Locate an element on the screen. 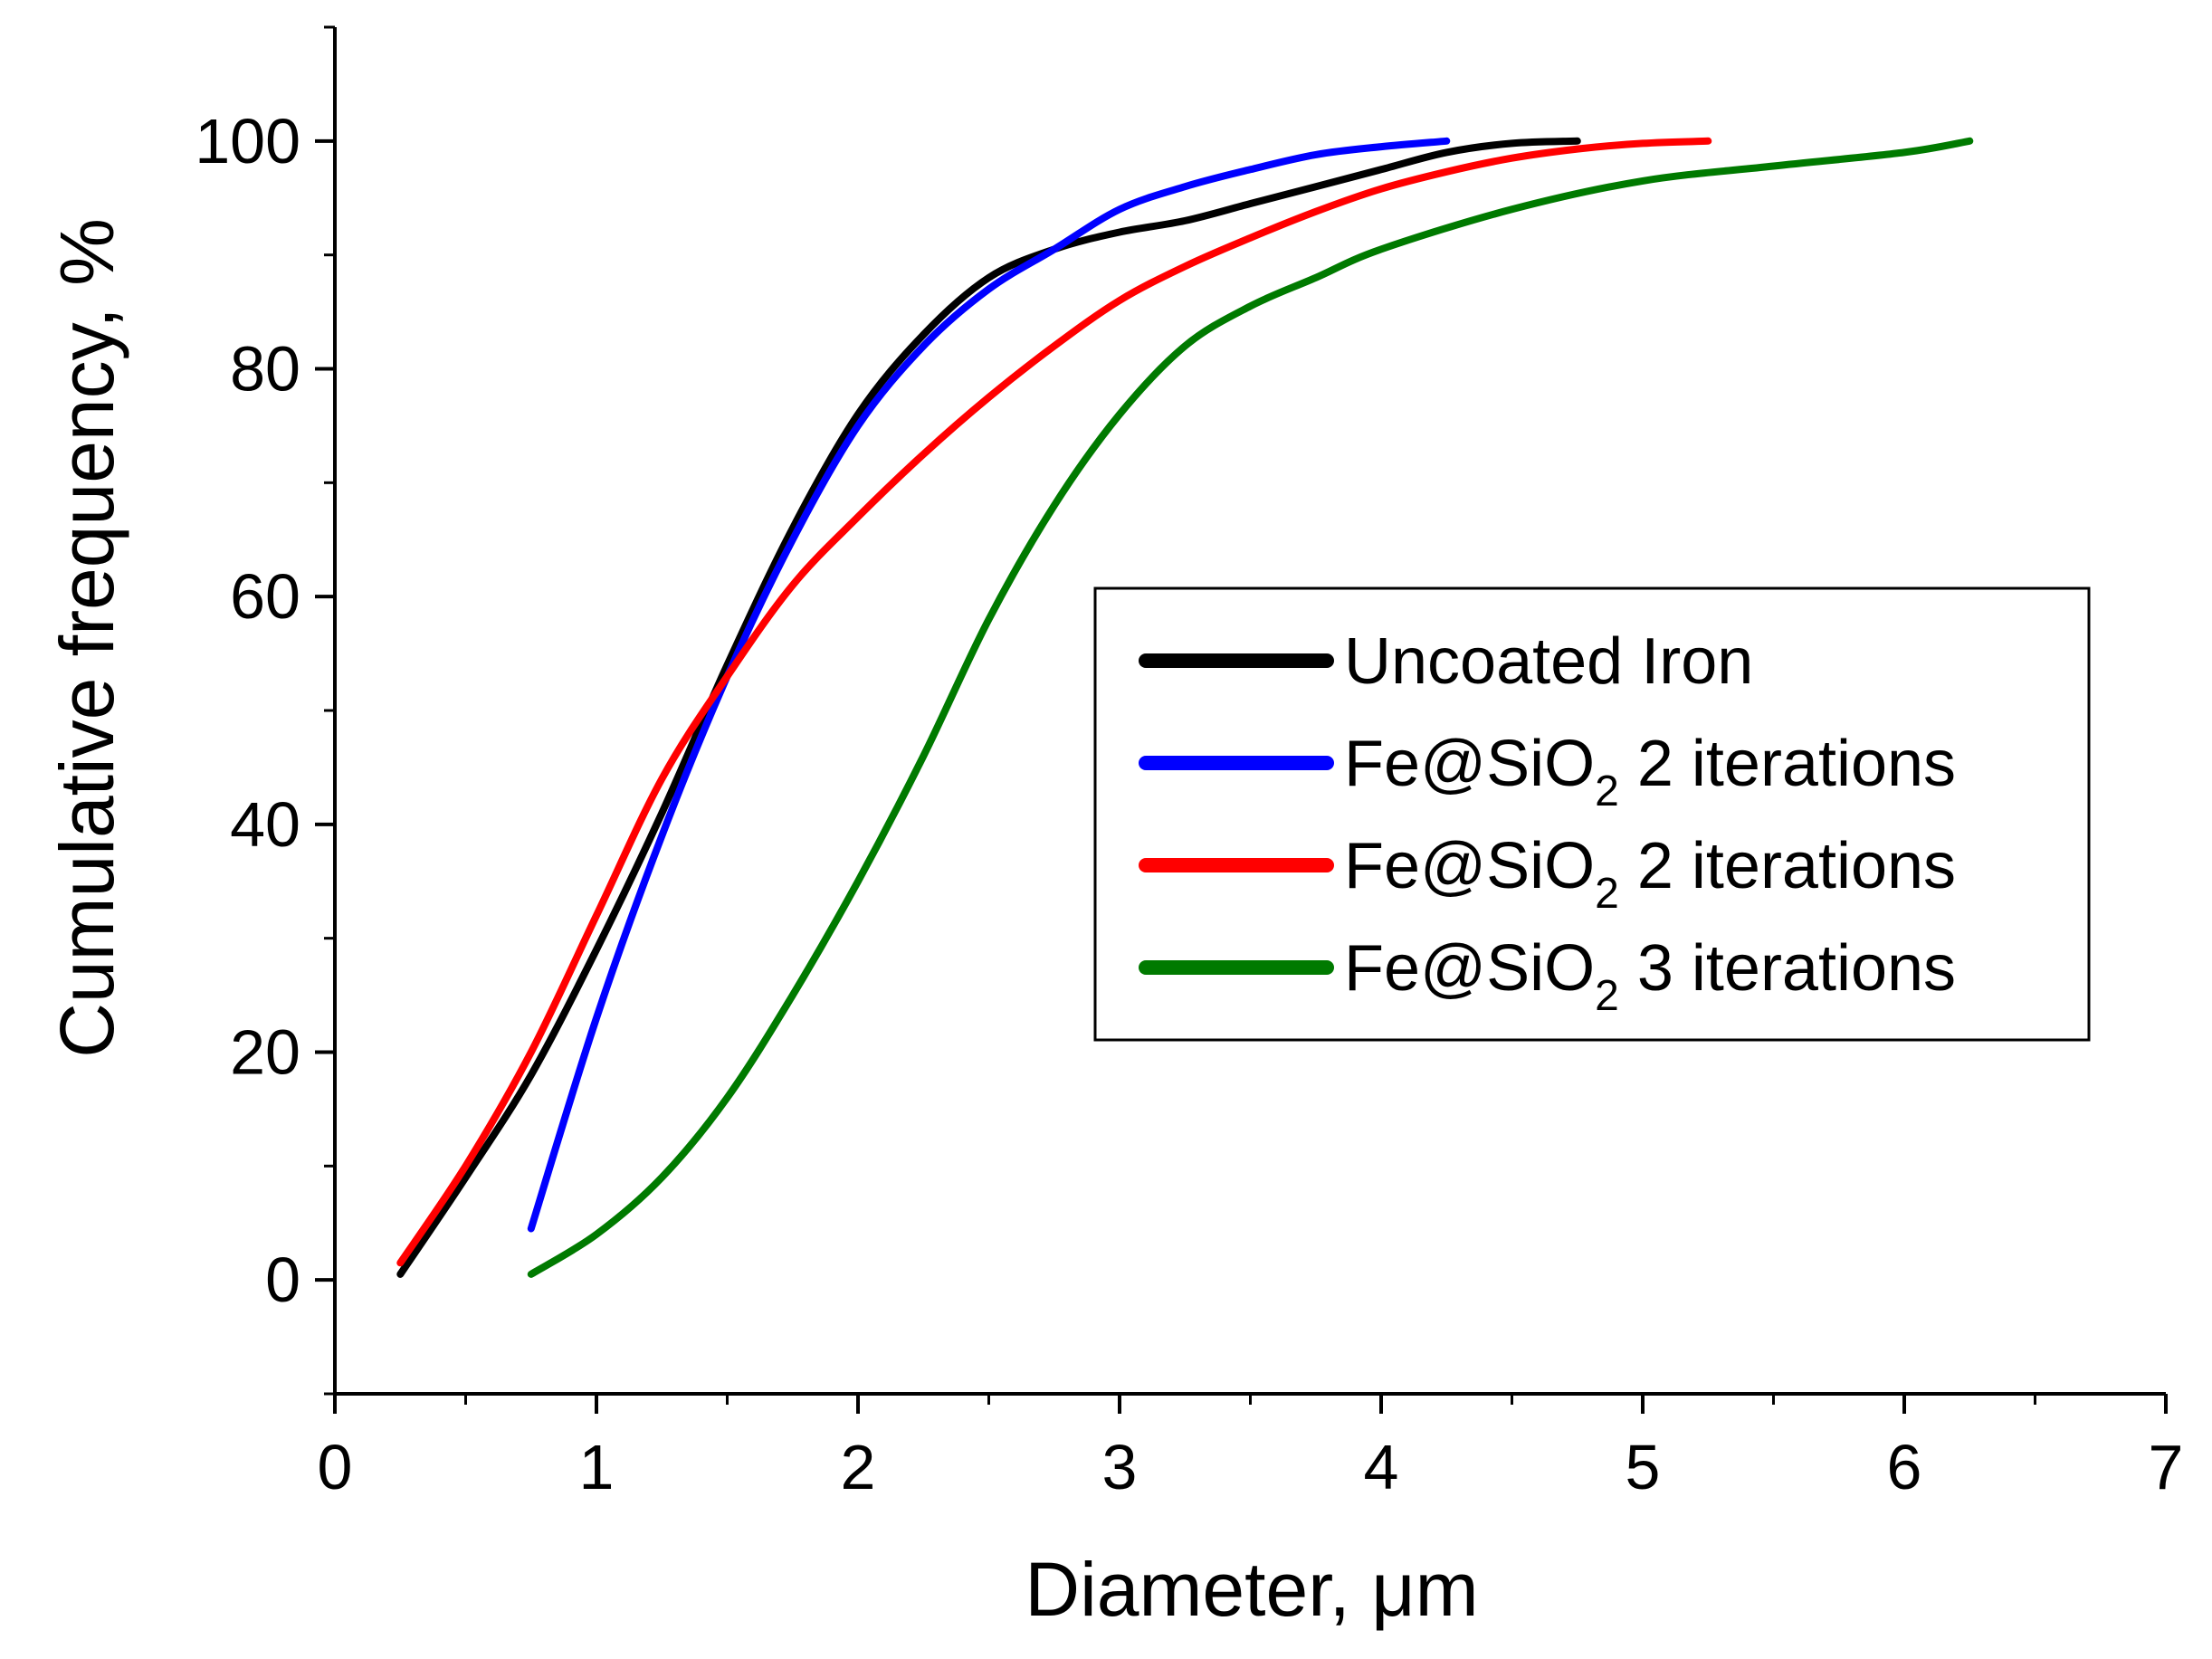  legend-label-1: Uncoated Iron is located at coordinates (1548, 661).